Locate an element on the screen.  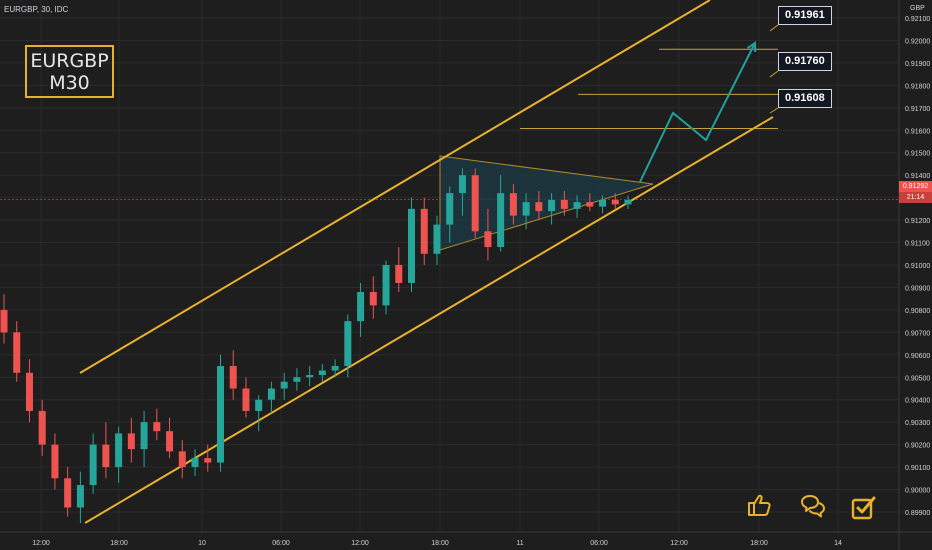
title-timeframe: M30 is located at coordinates (69, 82).